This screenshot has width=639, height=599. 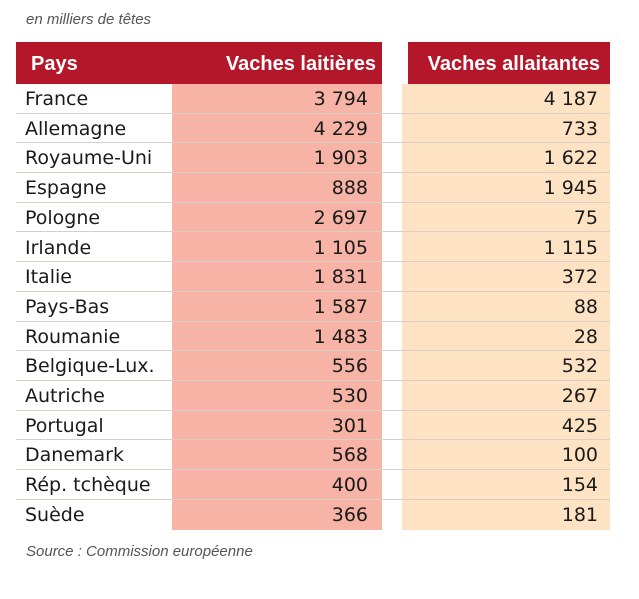 What do you see at coordinates (513, 64) in the screenshot?
I see `header-vaches-allaitantes: Vaches allaitantes` at bounding box center [513, 64].